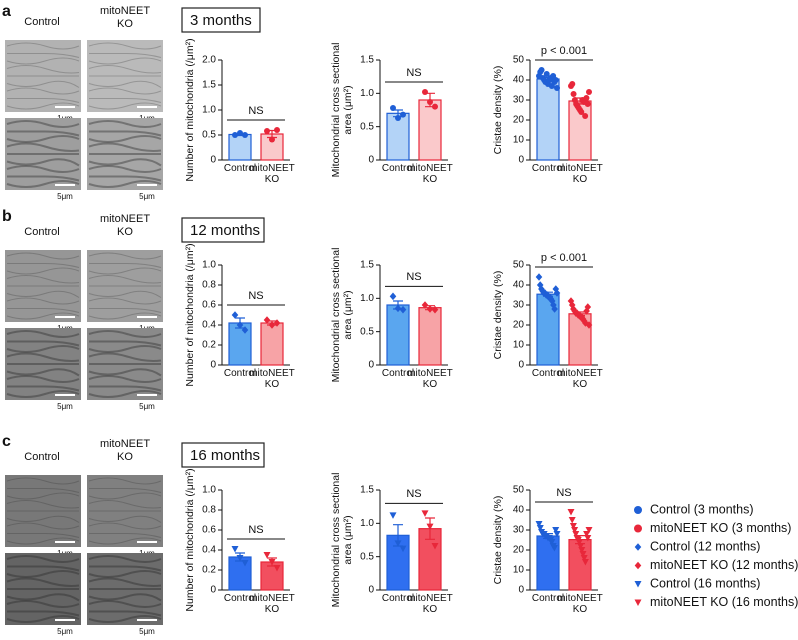  I want to click on y-tick-label: 10, so click(519, 345).